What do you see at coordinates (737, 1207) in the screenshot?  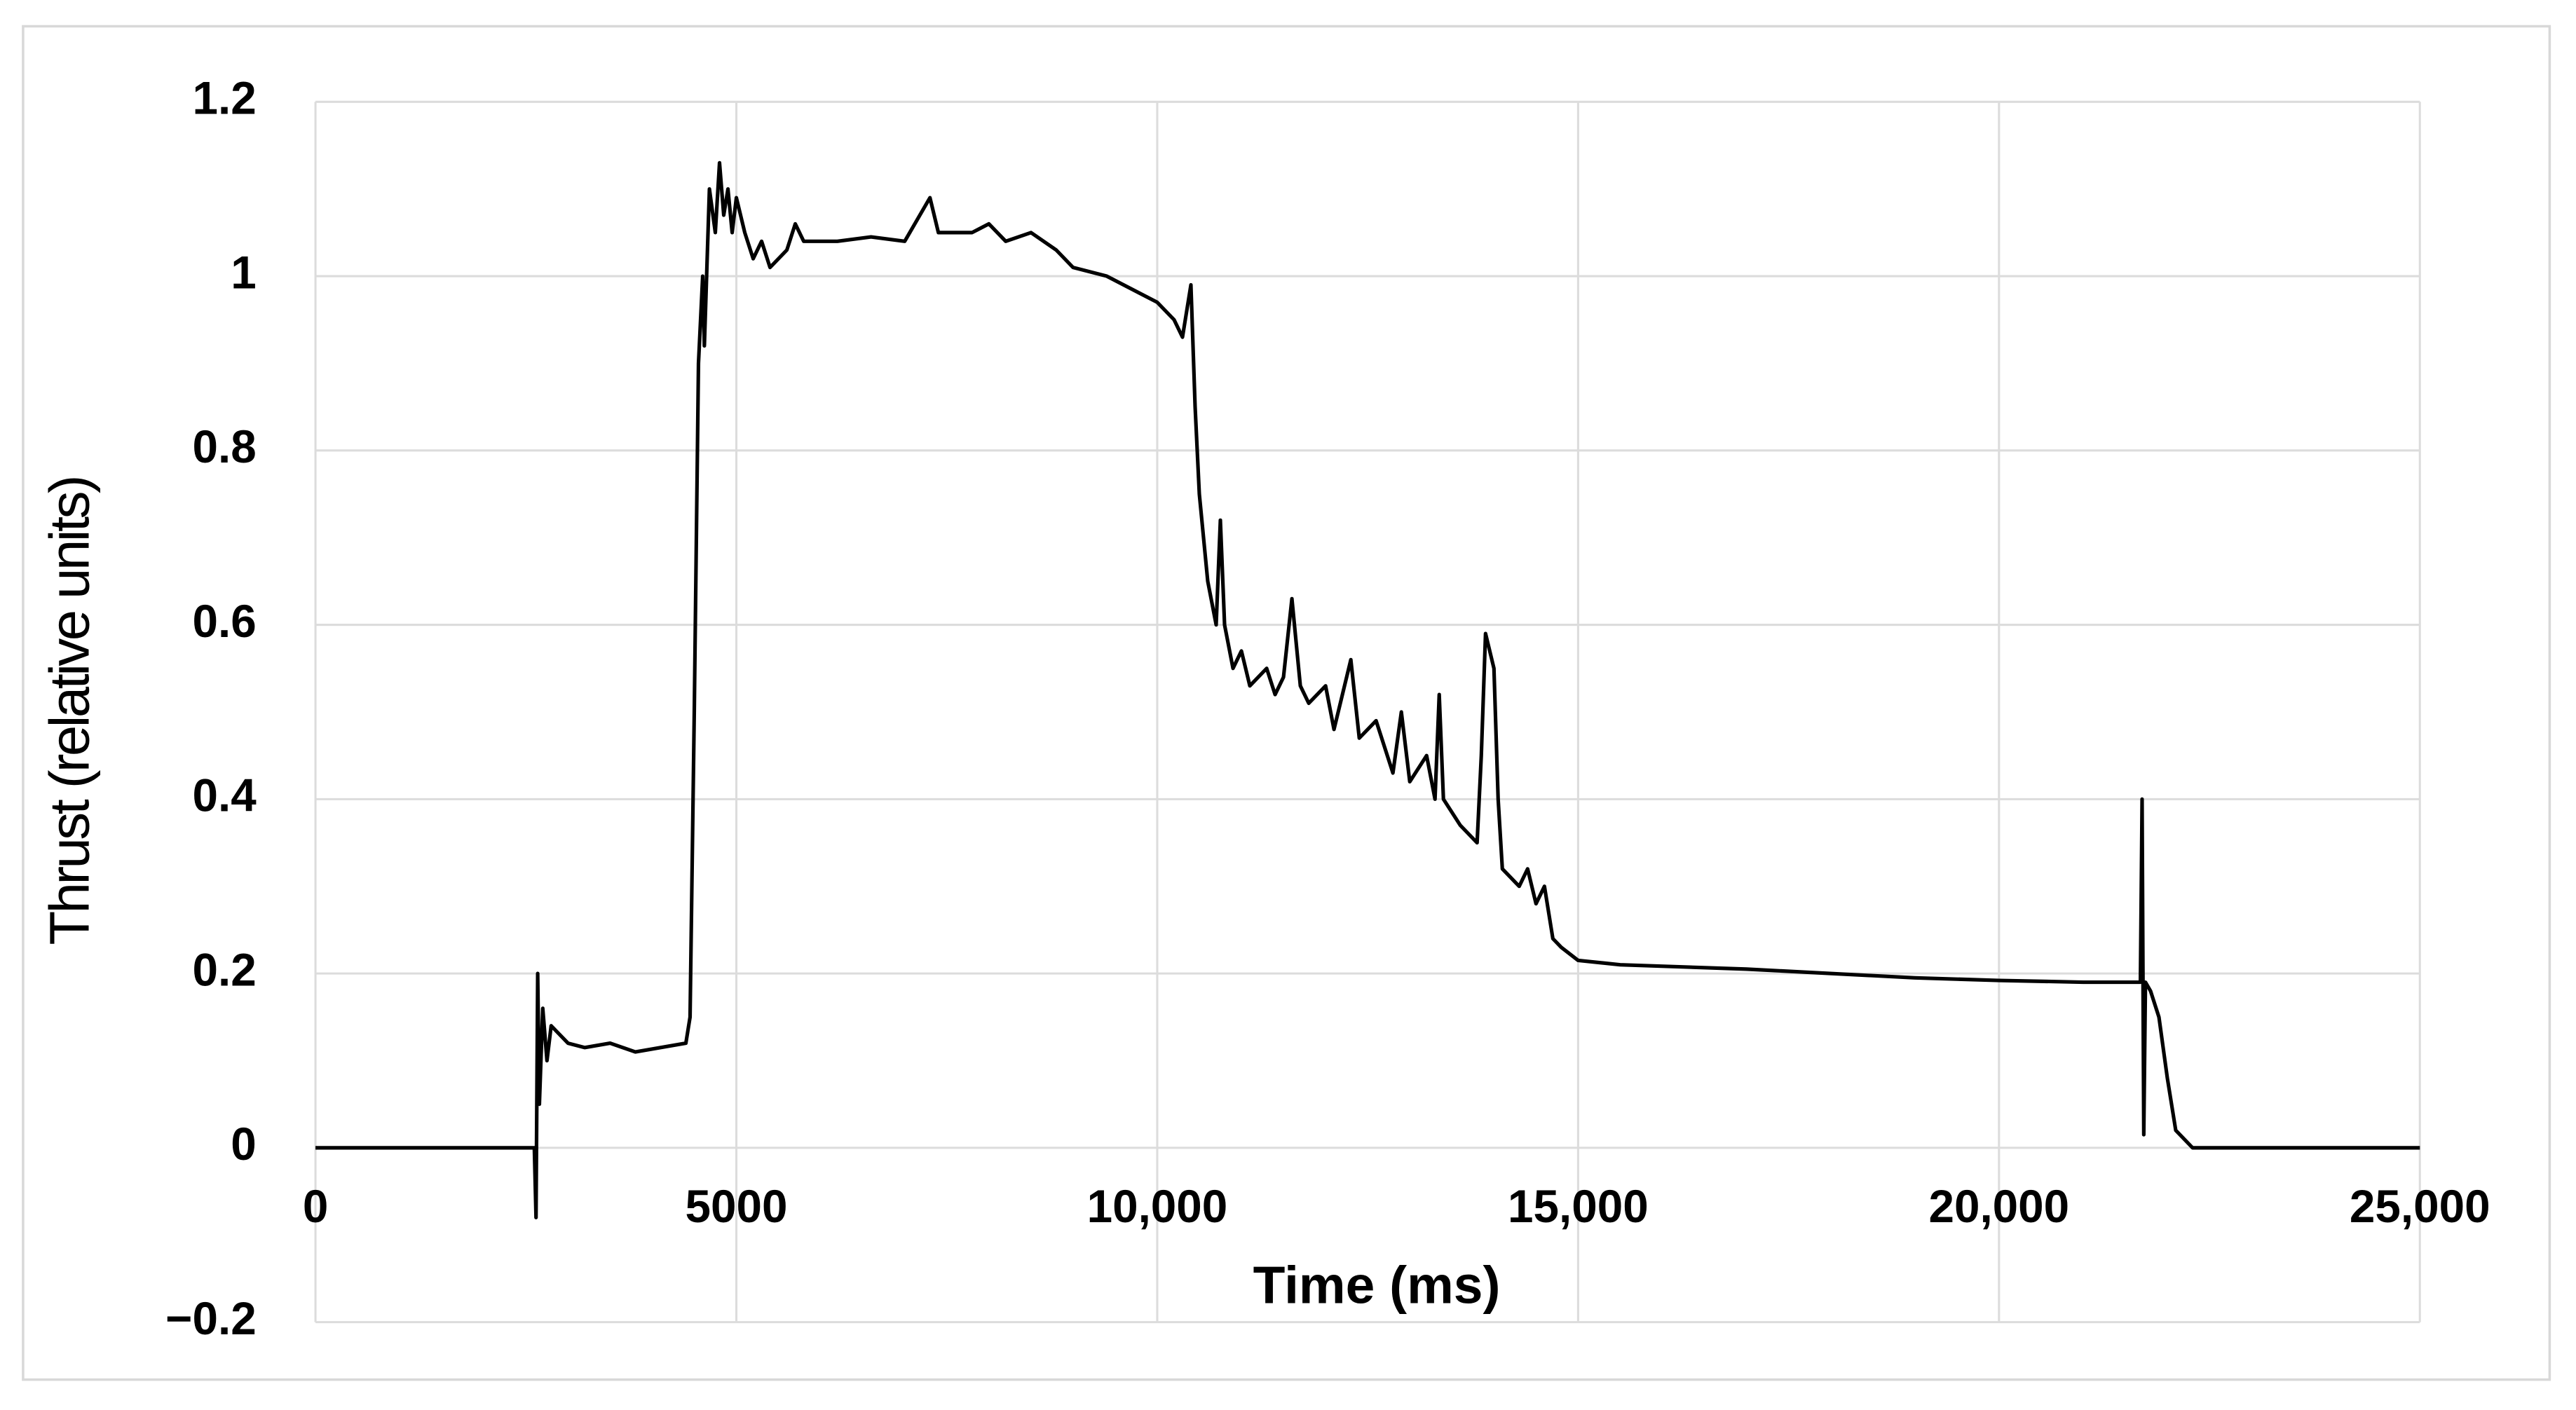 I see `x-tick-label: 5000` at bounding box center [737, 1207].